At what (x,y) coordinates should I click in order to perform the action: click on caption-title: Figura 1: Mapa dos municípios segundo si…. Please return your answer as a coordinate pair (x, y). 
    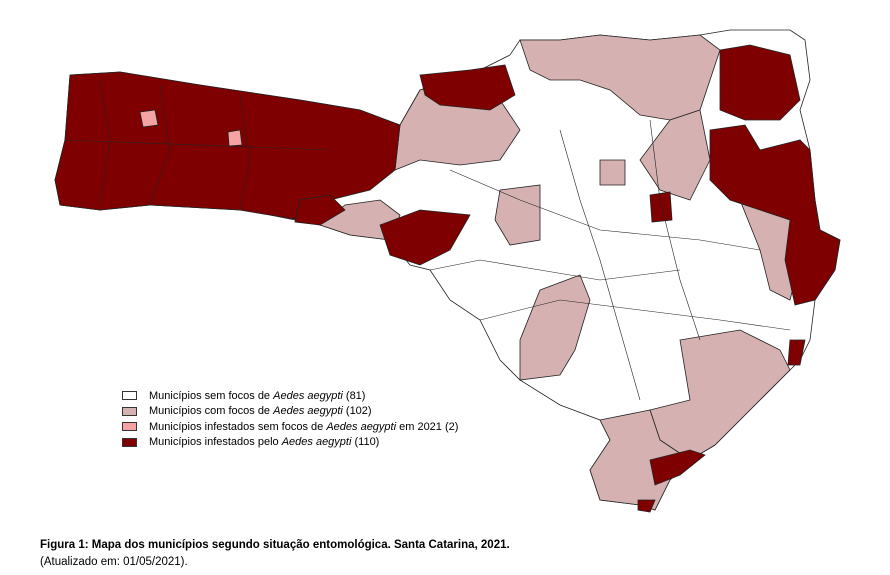
    Looking at the image, I should click on (275, 545).